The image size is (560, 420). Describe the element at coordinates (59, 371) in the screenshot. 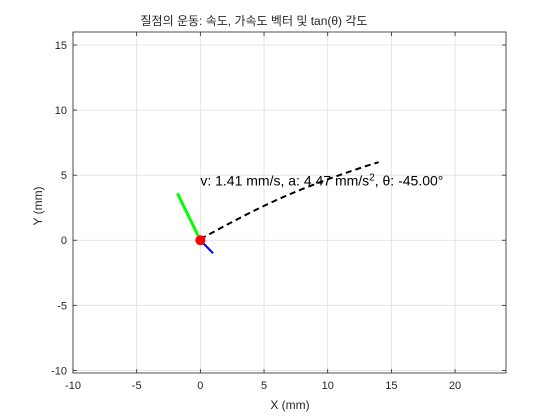

I see `y-tick-label: -10` at that location.